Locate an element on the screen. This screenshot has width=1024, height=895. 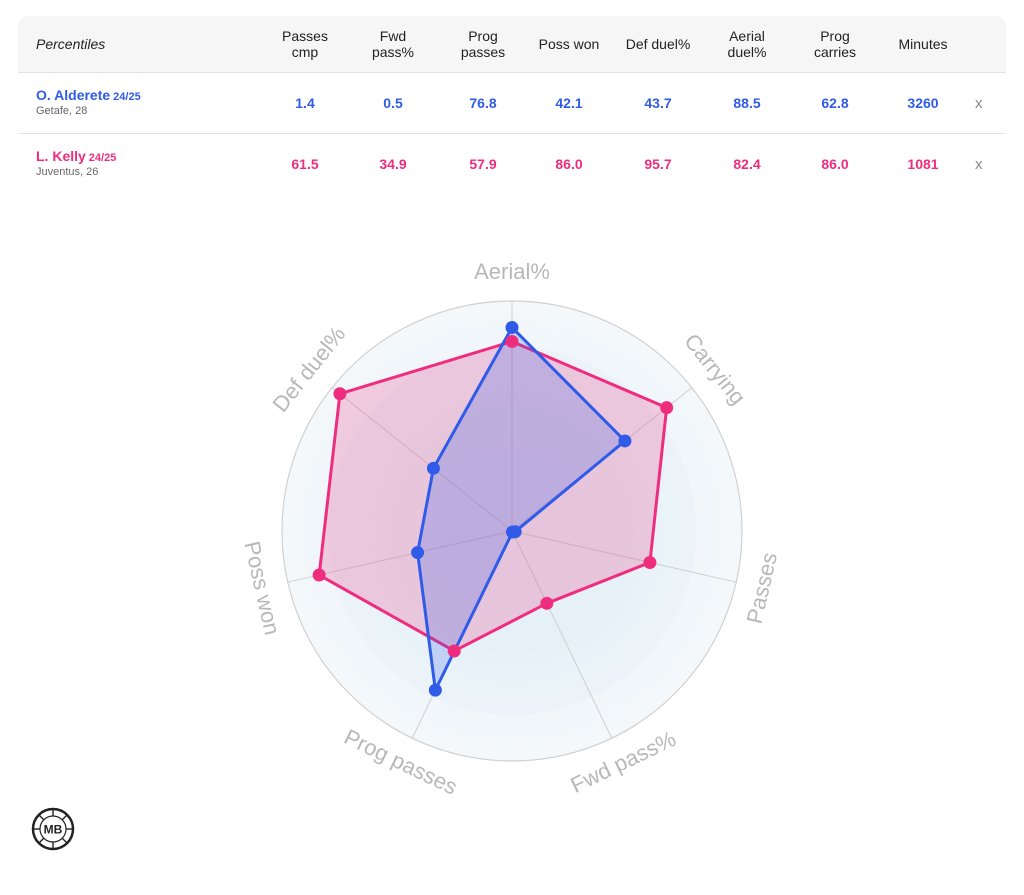
value-poss-won: 86.0 is located at coordinates (569, 164).